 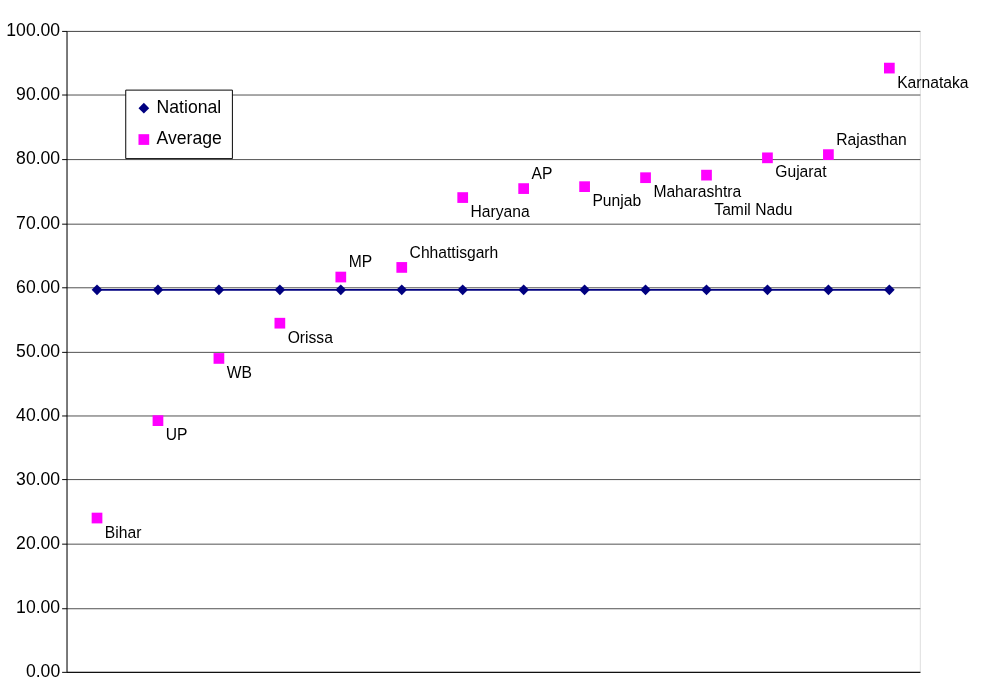 I want to click on legend-label: Average, so click(x=189, y=138).